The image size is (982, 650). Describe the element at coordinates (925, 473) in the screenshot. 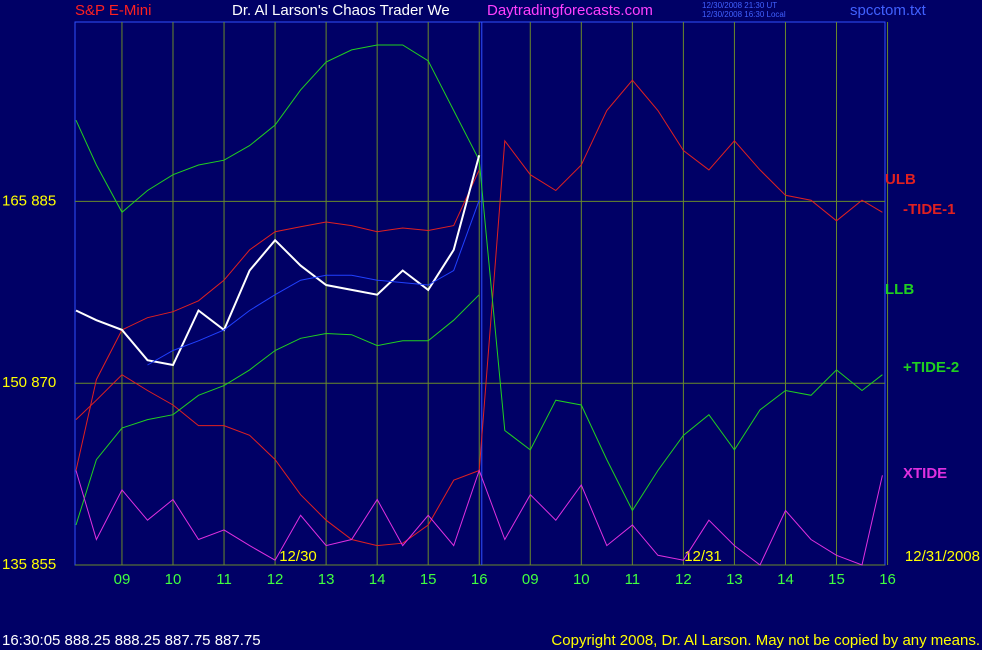

I see `legend-label: XTIDE` at that location.